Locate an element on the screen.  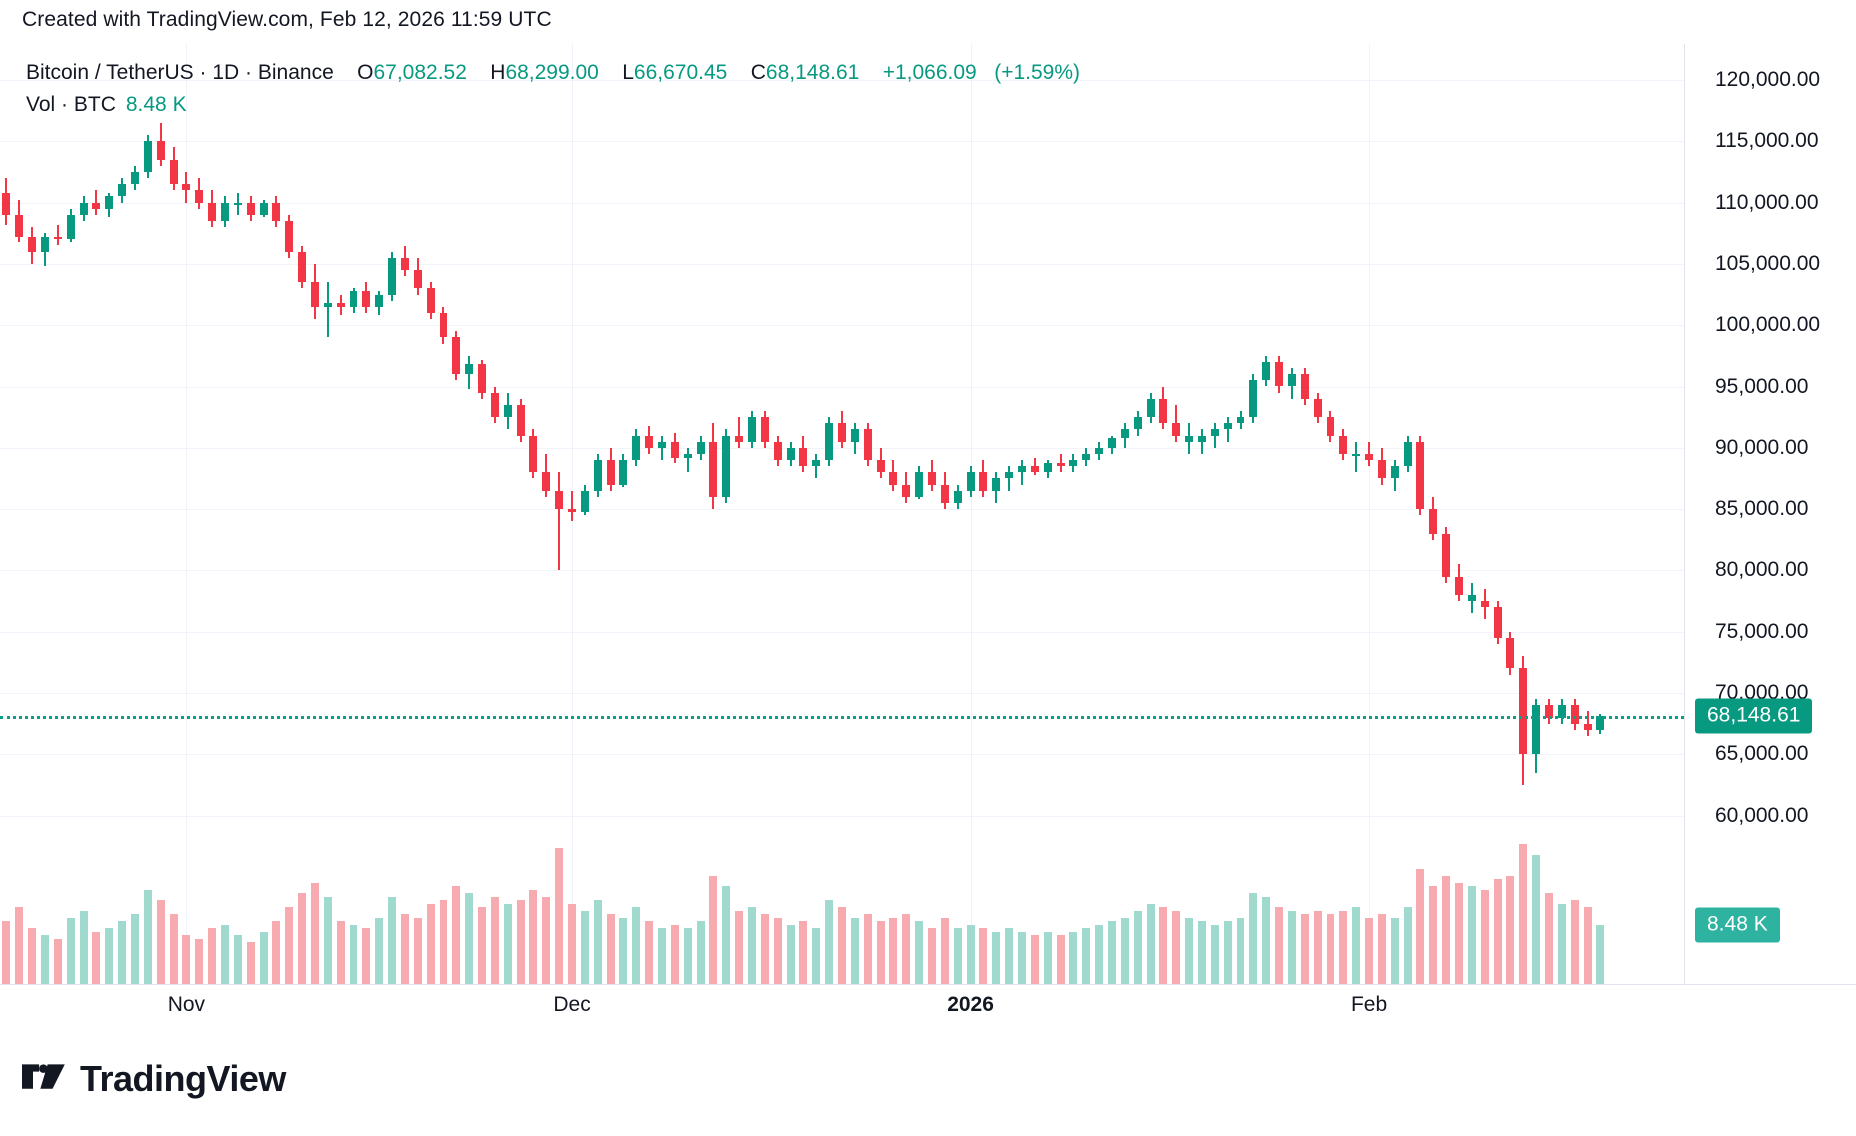
price-axis-tick: 85,000.00 is located at coordinates (1762, 509).